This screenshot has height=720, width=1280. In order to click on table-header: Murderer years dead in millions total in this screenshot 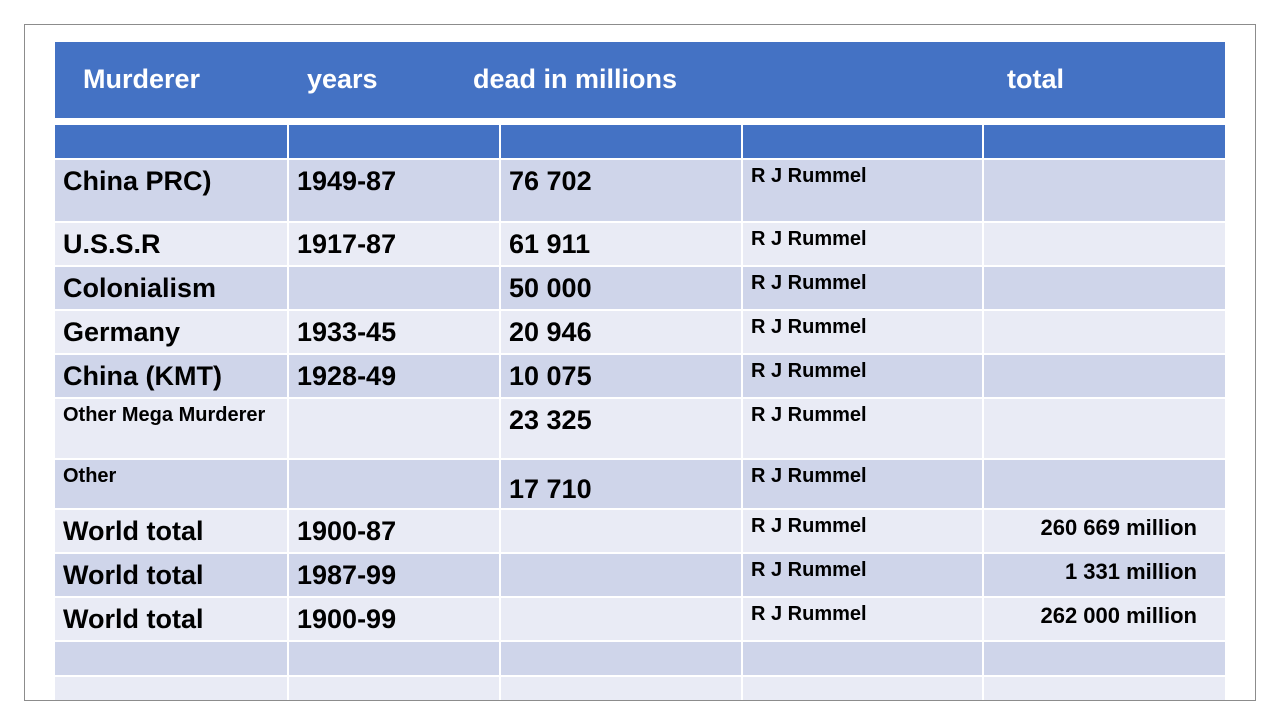, I will do `click(640, 80)`.